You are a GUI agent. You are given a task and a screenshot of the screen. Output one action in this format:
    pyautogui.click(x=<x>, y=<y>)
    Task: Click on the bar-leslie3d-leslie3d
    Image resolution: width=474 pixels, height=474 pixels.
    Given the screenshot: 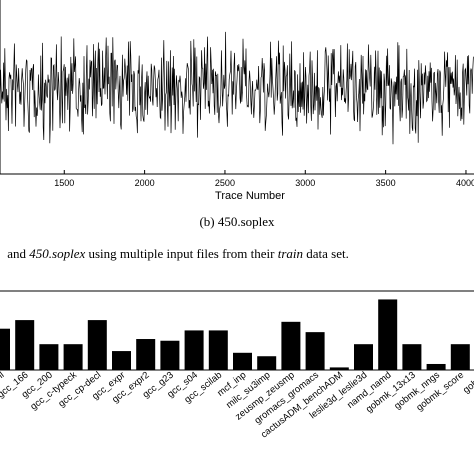 What is the action you would take?
    pyautogui.click(x=363, y=357)
    